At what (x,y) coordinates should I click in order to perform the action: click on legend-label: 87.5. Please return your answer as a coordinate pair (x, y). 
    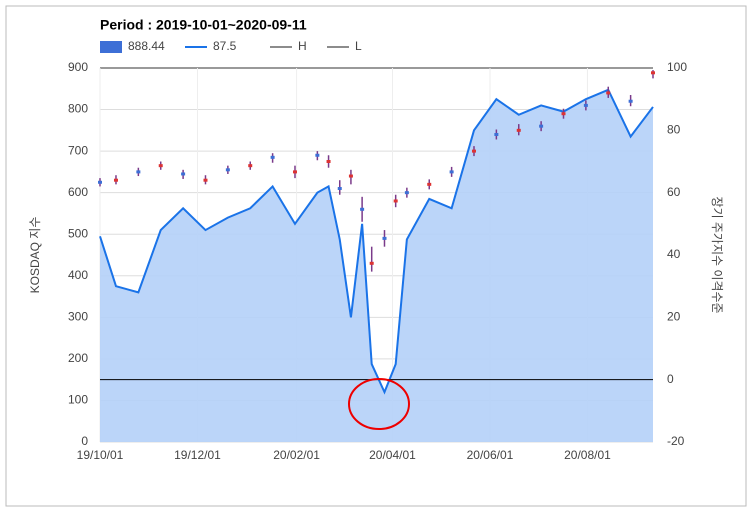
    Looking at the image, I should click on (225, 46).